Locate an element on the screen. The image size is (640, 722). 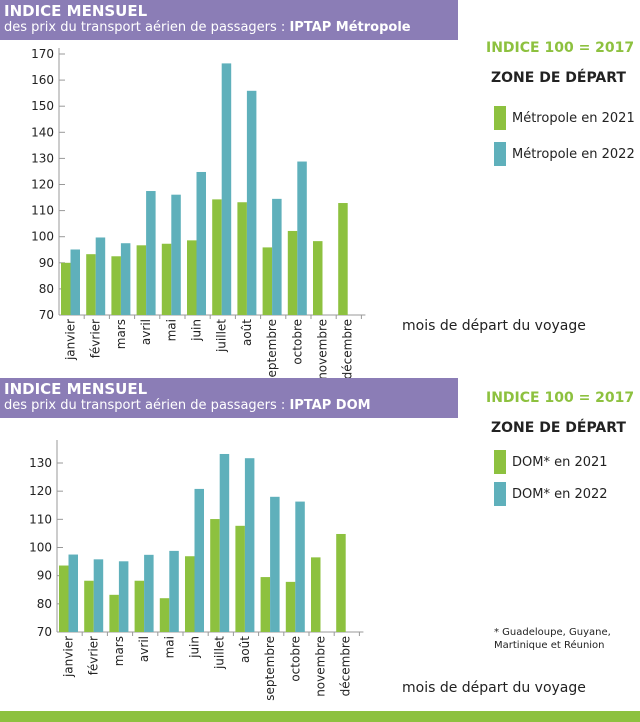
chart1-index-note: INDICE 100 = 2017 is located at coordinates (560, 48).